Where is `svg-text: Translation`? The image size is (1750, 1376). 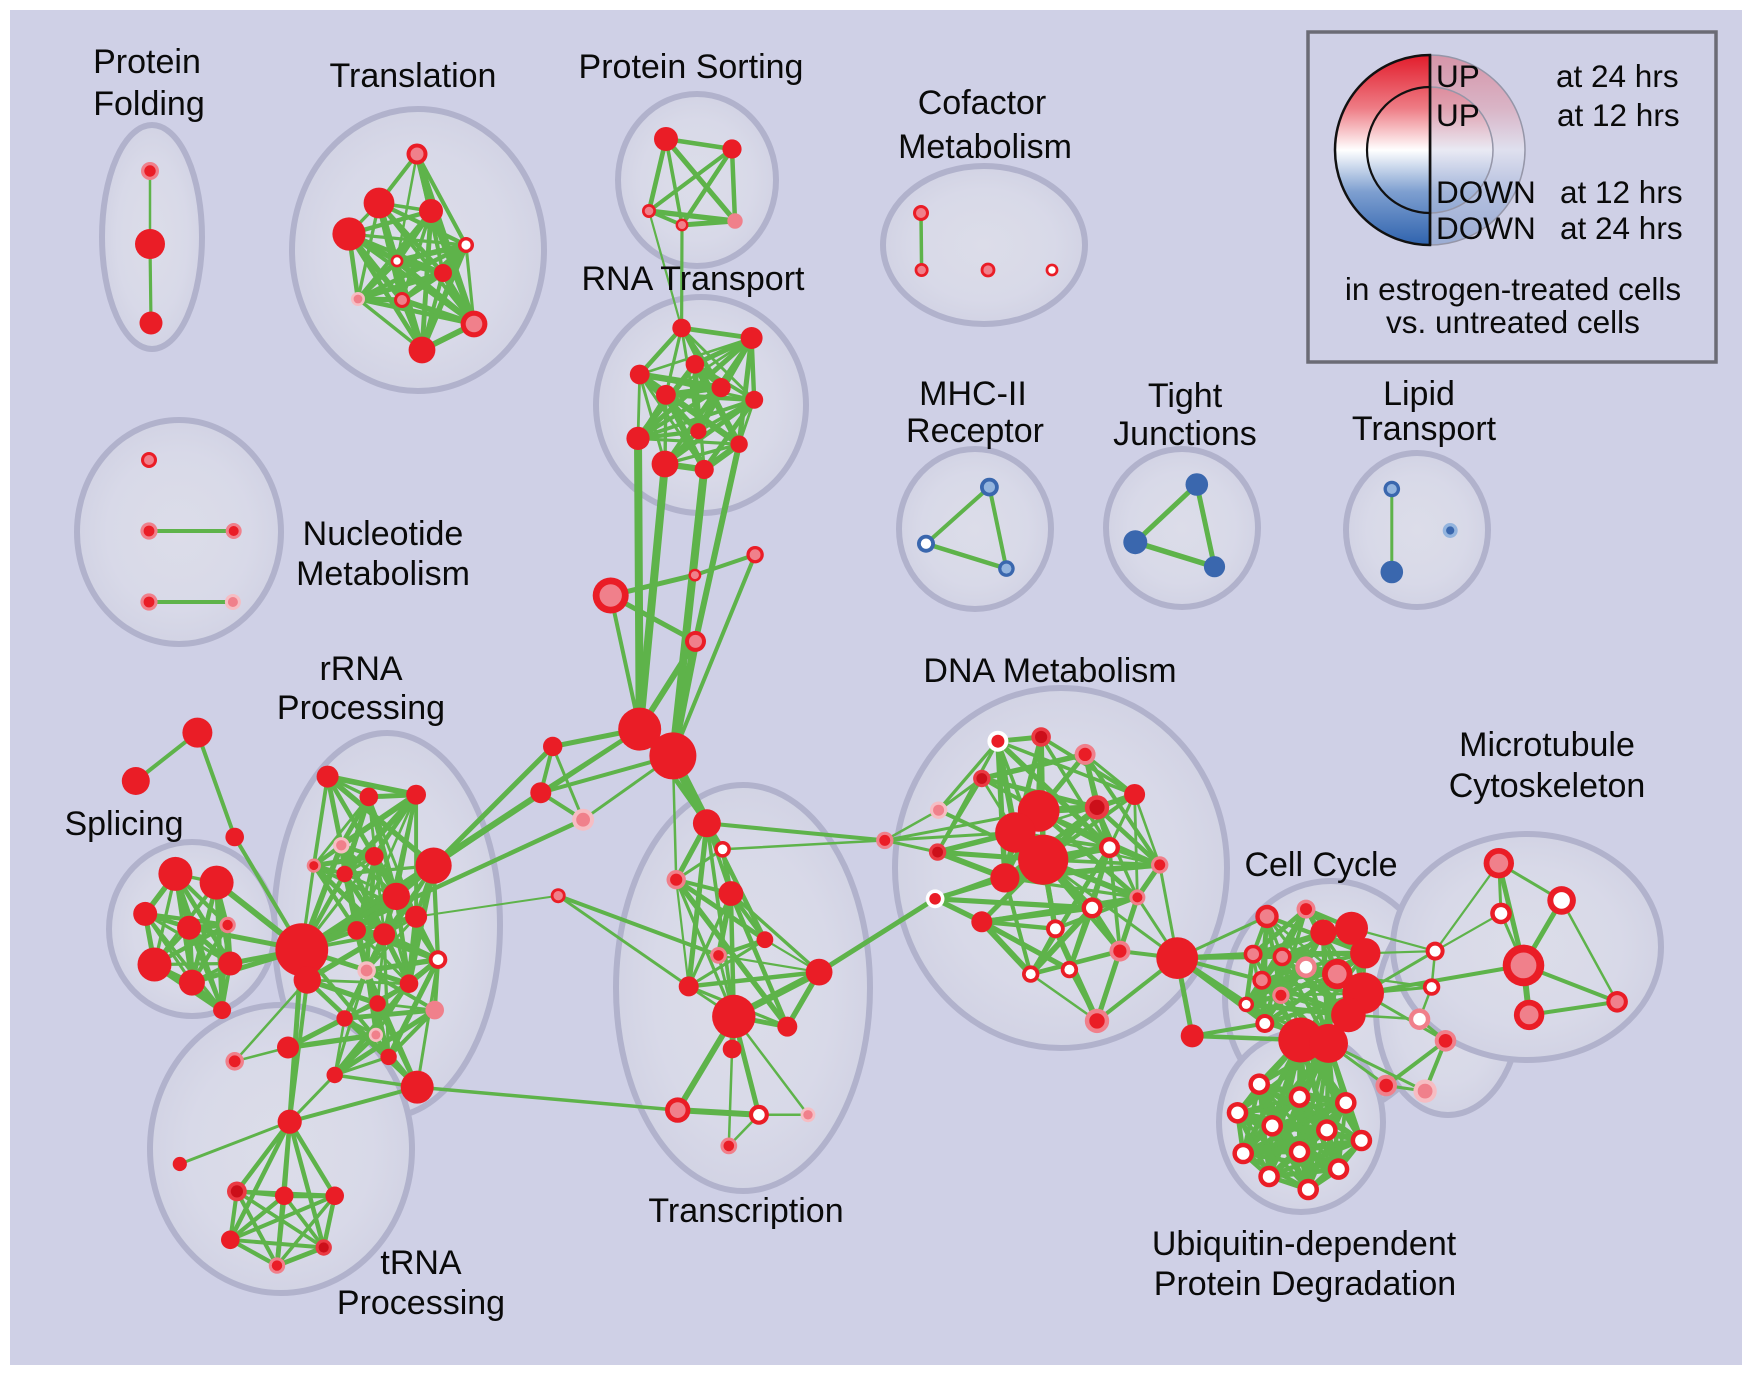 svg-text: Translation is located at coordinates (413, 76).